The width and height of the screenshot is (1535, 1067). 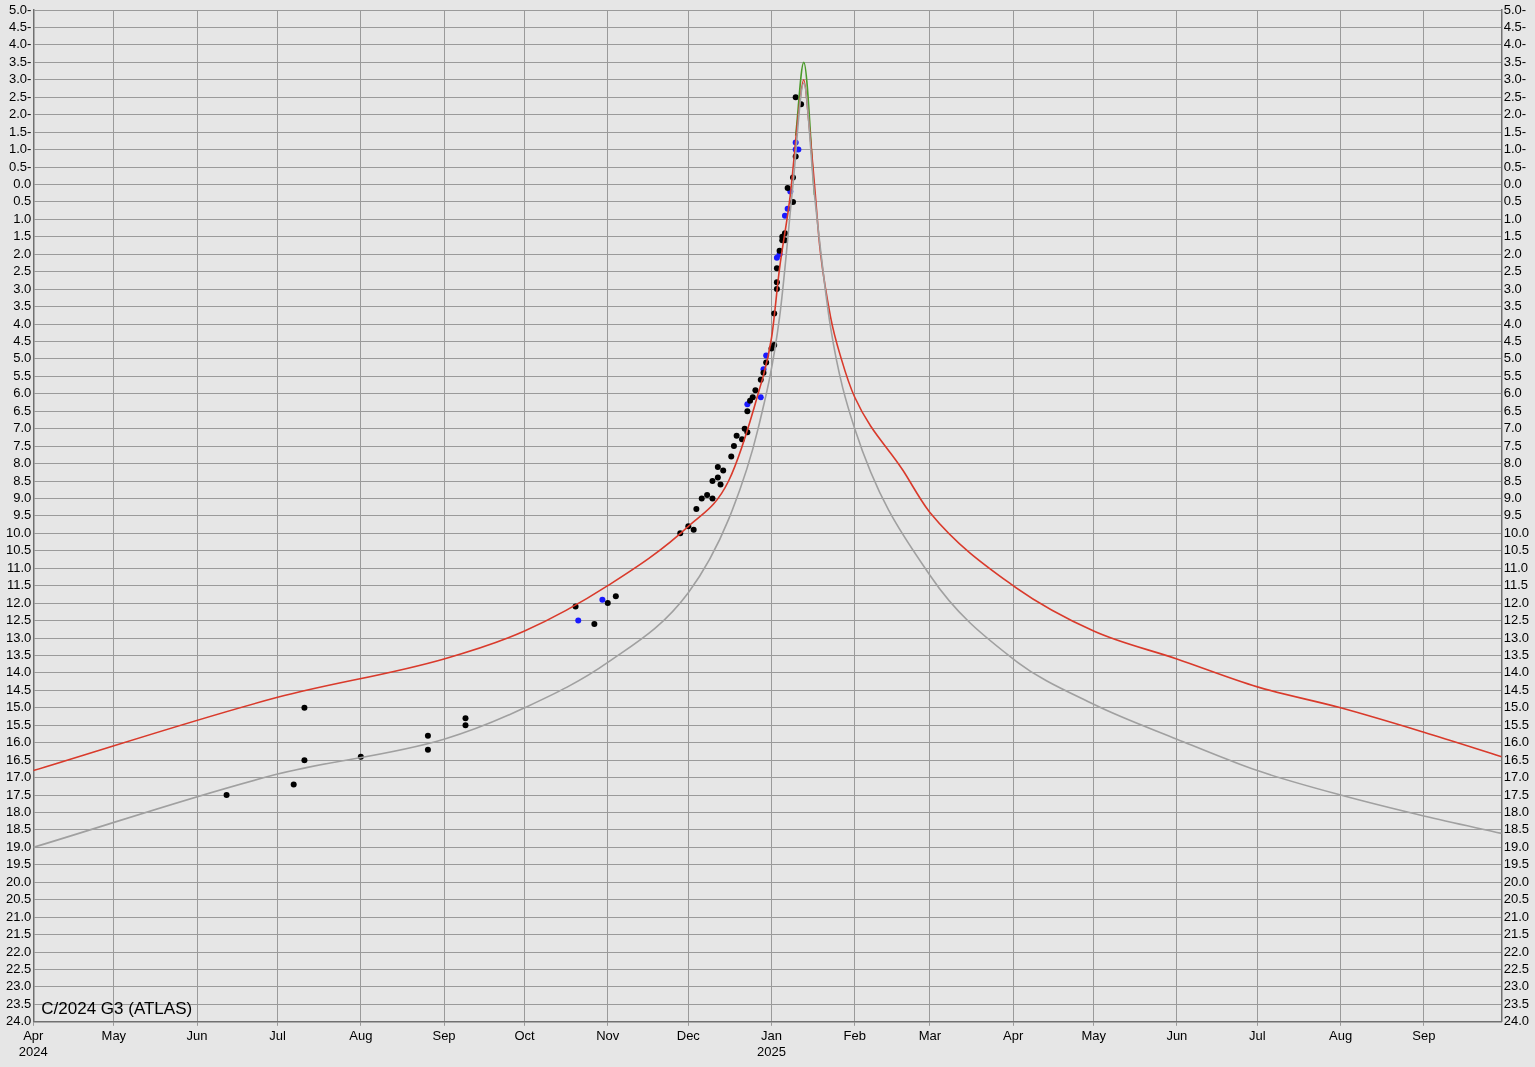 What do you see at coordinates (22, 358) in the screenshot?
I see `y-tick-label: 5.0` at bounding box center [22, 358].